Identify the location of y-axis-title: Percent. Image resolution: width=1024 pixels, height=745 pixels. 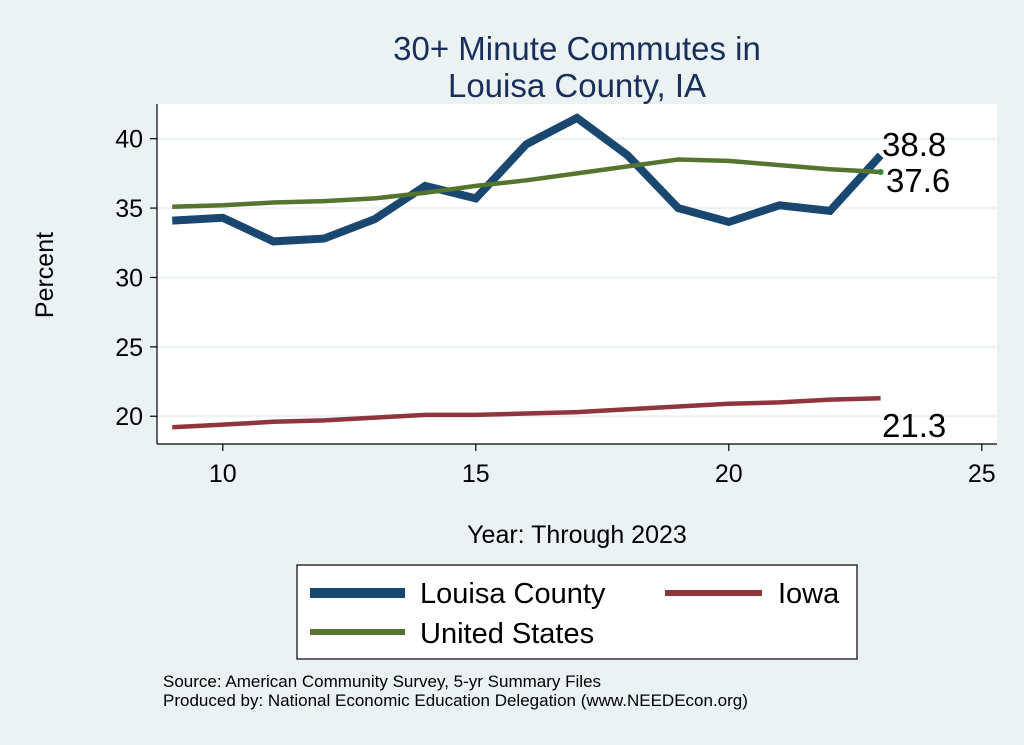
(45, 275).